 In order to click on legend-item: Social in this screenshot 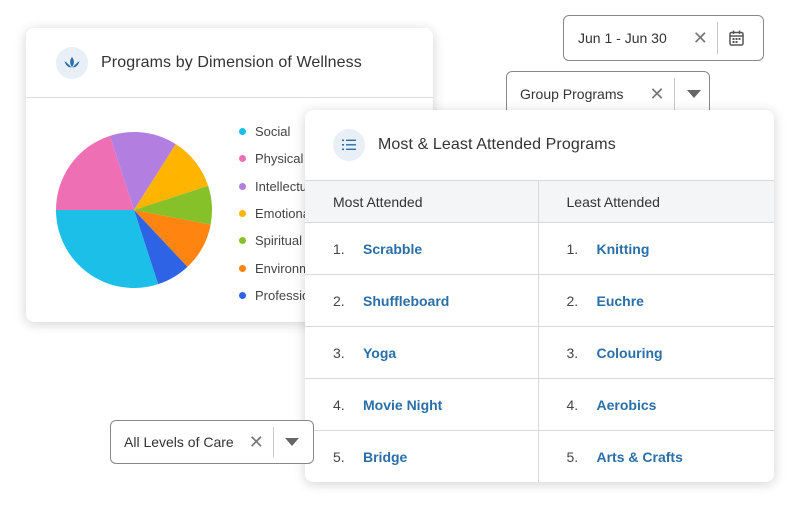, I will do `click(288, 131)`.